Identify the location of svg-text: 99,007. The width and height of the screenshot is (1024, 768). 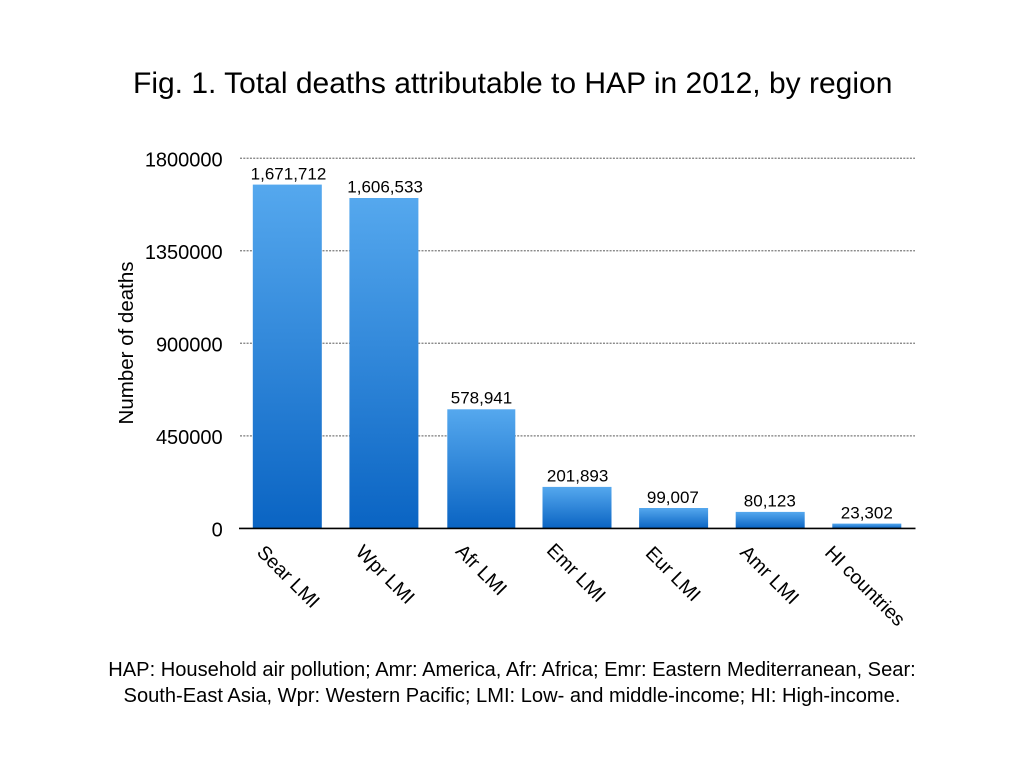
(673, 497).